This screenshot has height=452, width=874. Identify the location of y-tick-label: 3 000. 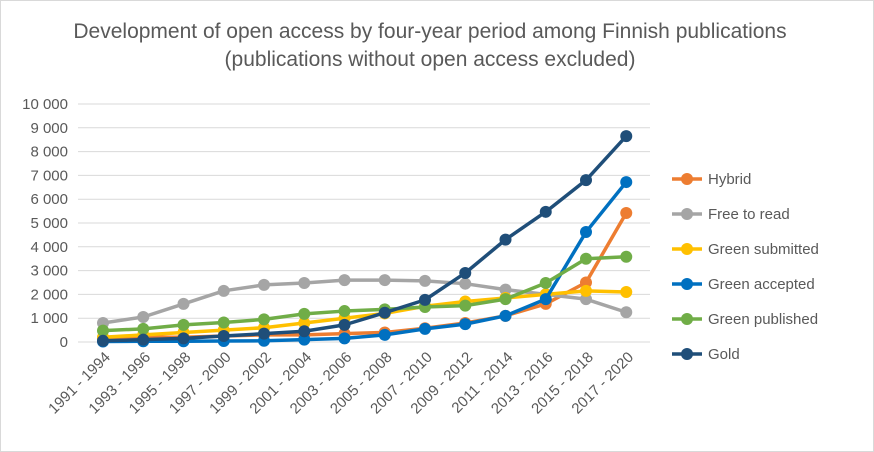
(49, 271).